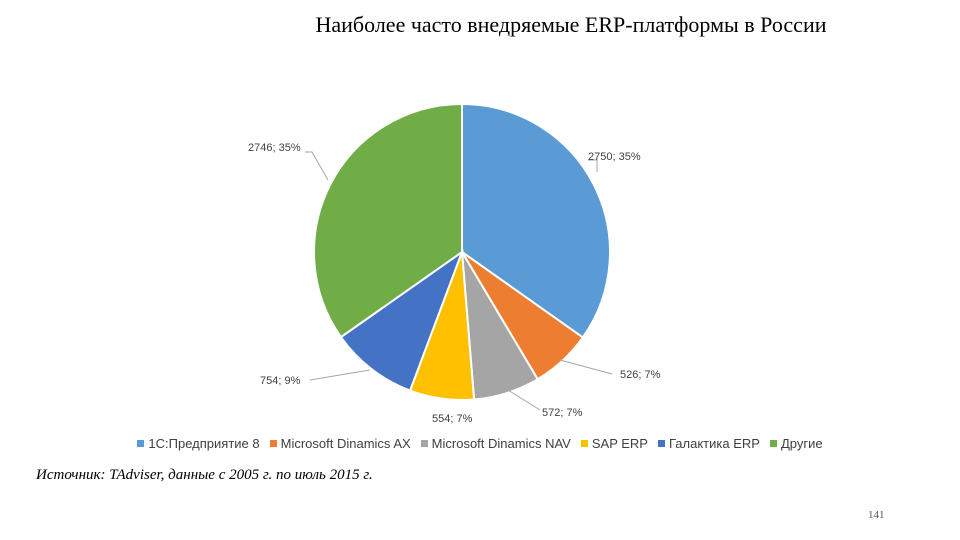 The width and height of the screenshot is (960, 540). Describe the element at coordinates (274, 148) in the screenshot. I see `data-label: 2746; 35%` at that location.